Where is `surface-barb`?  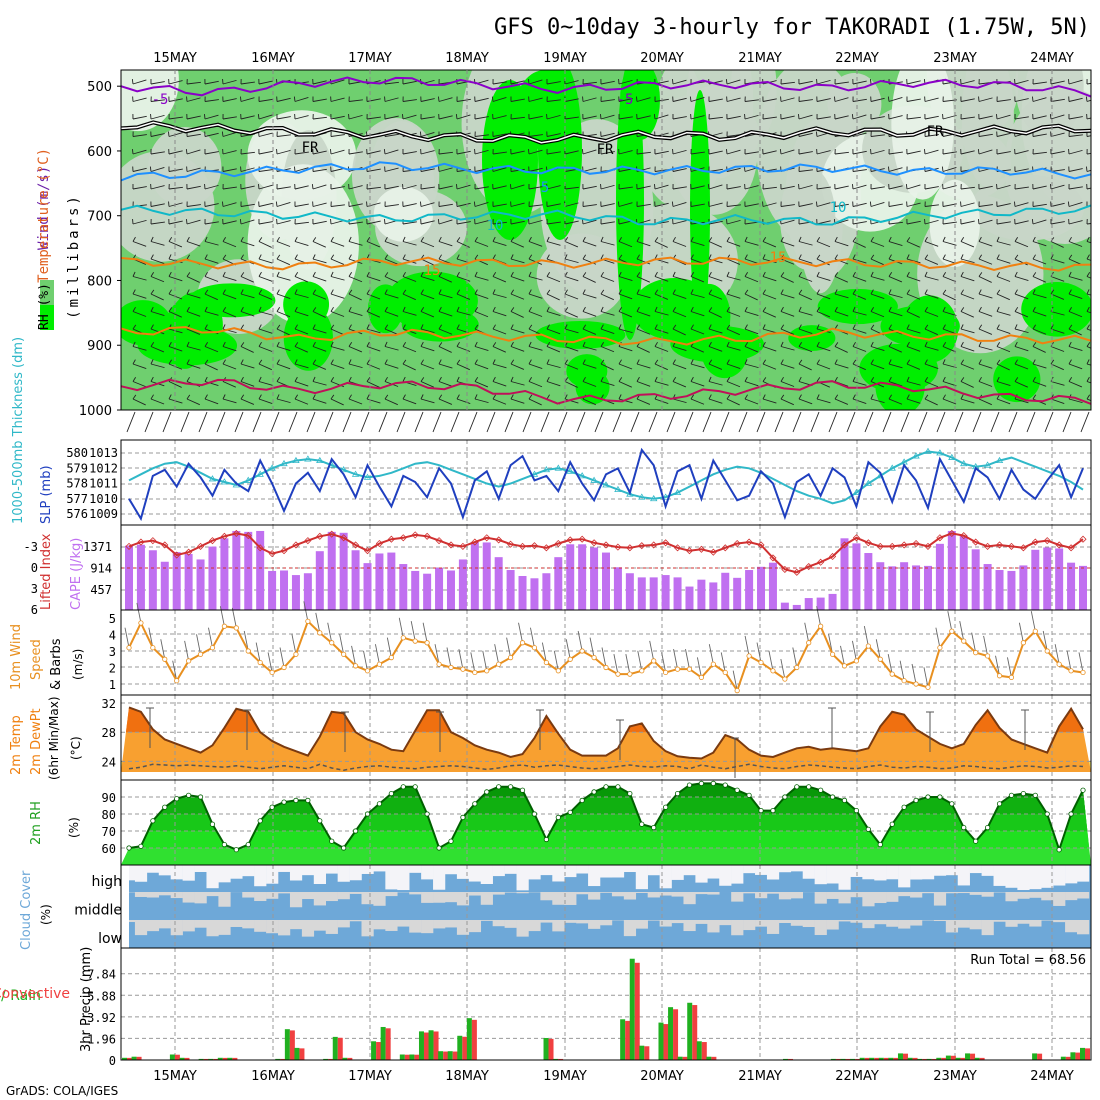
surface-barb is located at coordinates (401, 422).